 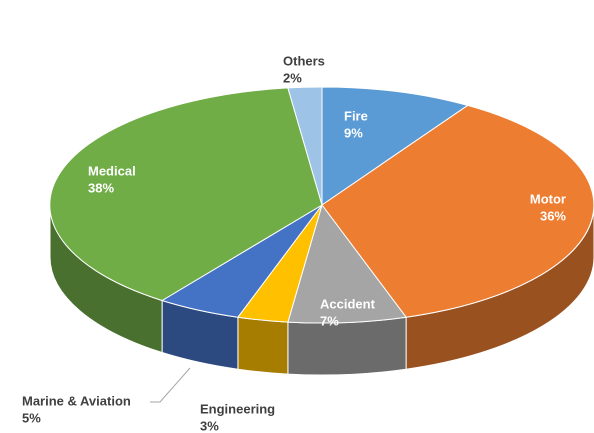 What do you see at coordinates (356, 115) in the screenshot?
I see `slice-label: Fire` at bounding box center [356, 115].